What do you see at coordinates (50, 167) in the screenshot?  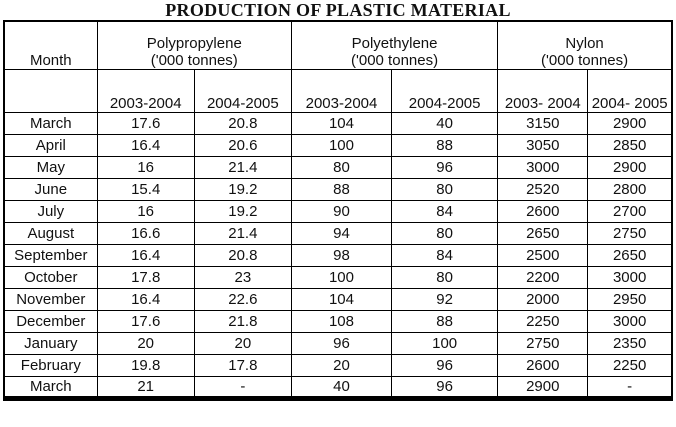 I see `month-cell: May` at bounding box center [50, 167].